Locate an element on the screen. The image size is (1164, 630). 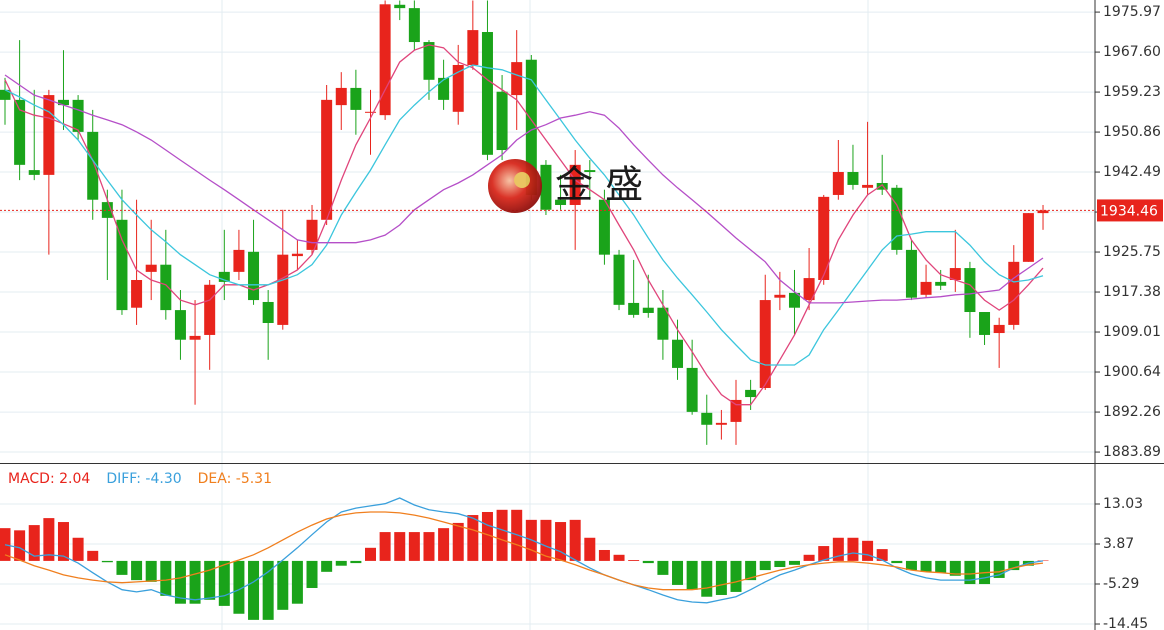
y-tick-label: 1892.26 is located at coordinates (1132, 412).